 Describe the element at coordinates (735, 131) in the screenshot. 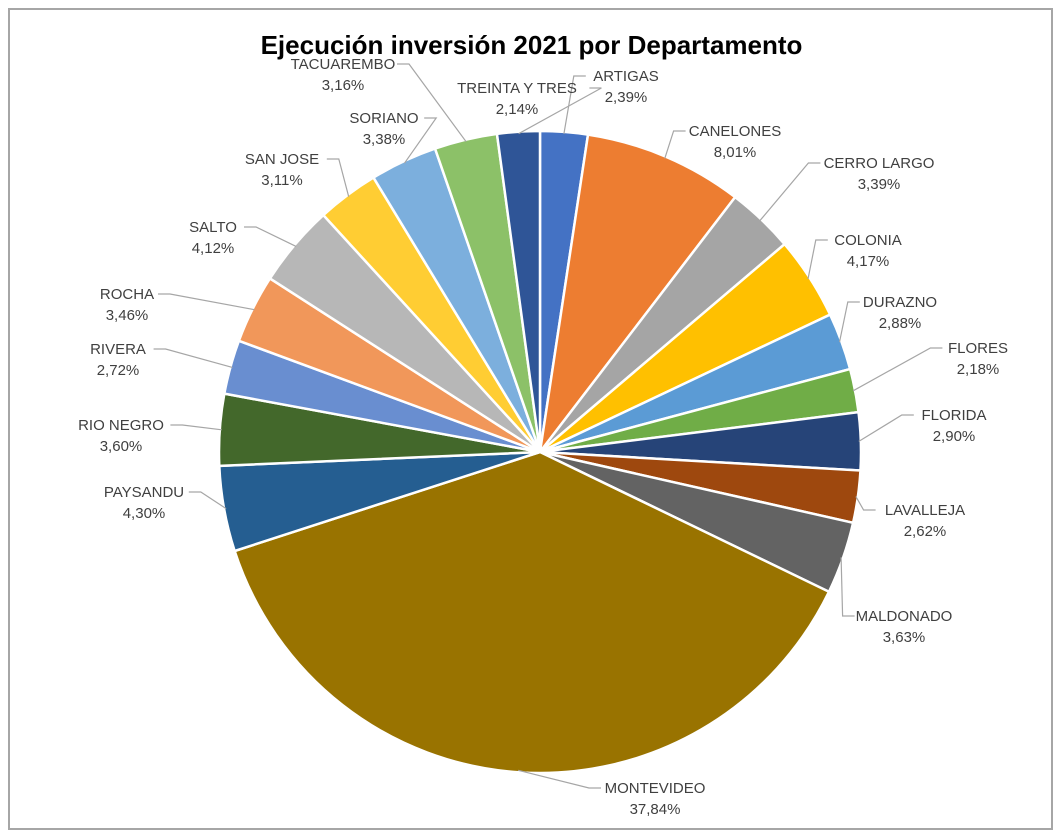

I see `data-label-name-canelones: CANELONES` at that location.